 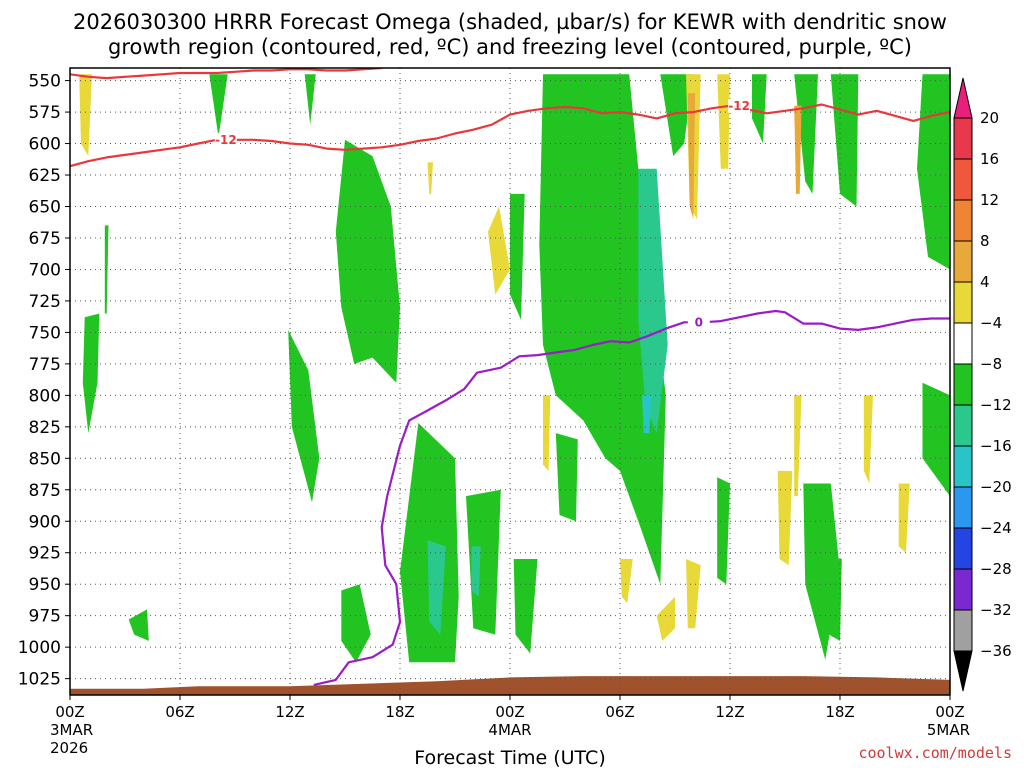 I want to click on colorbar-label-8: −16, so click(x=996, y=446).